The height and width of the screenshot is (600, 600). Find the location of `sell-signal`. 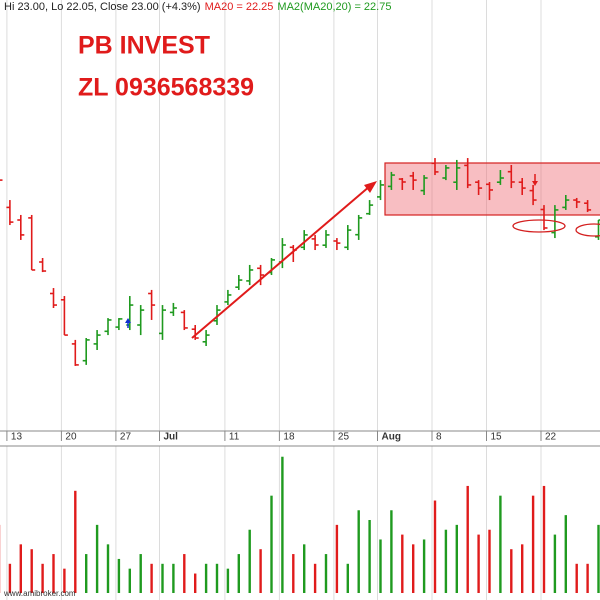

sell-signal is located at coordinates (535, 180).